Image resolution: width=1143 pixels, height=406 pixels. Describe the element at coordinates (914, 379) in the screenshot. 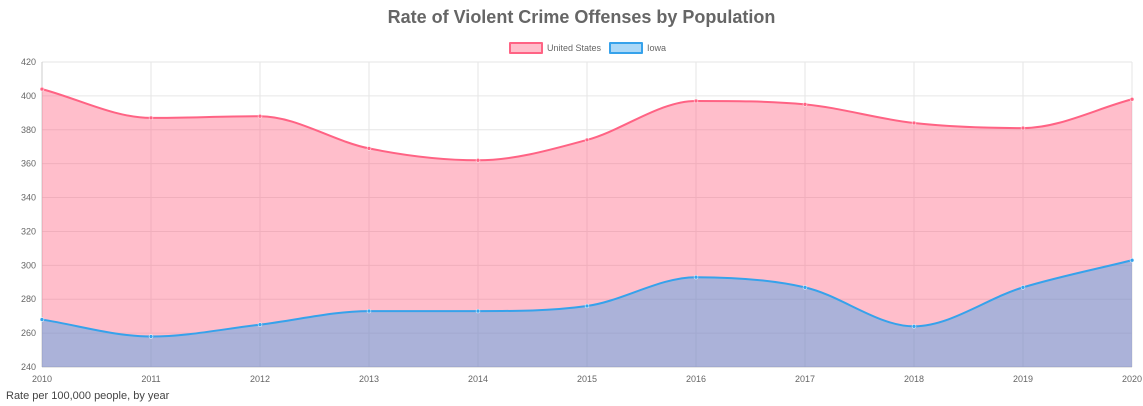

I see `x-tick-label: 2018` at that location.